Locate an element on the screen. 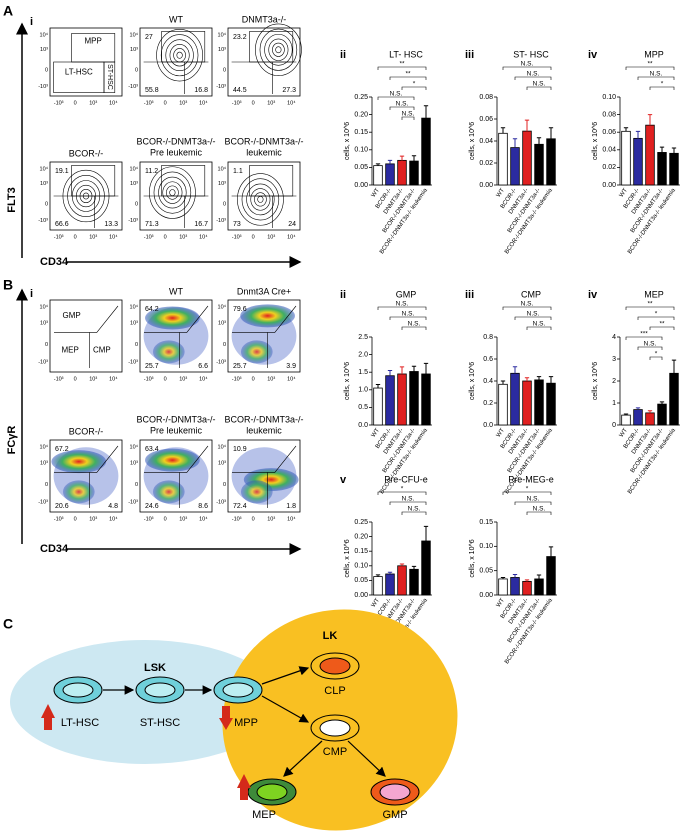  gate-value: 19.1 is located at coordinates (62, 171).